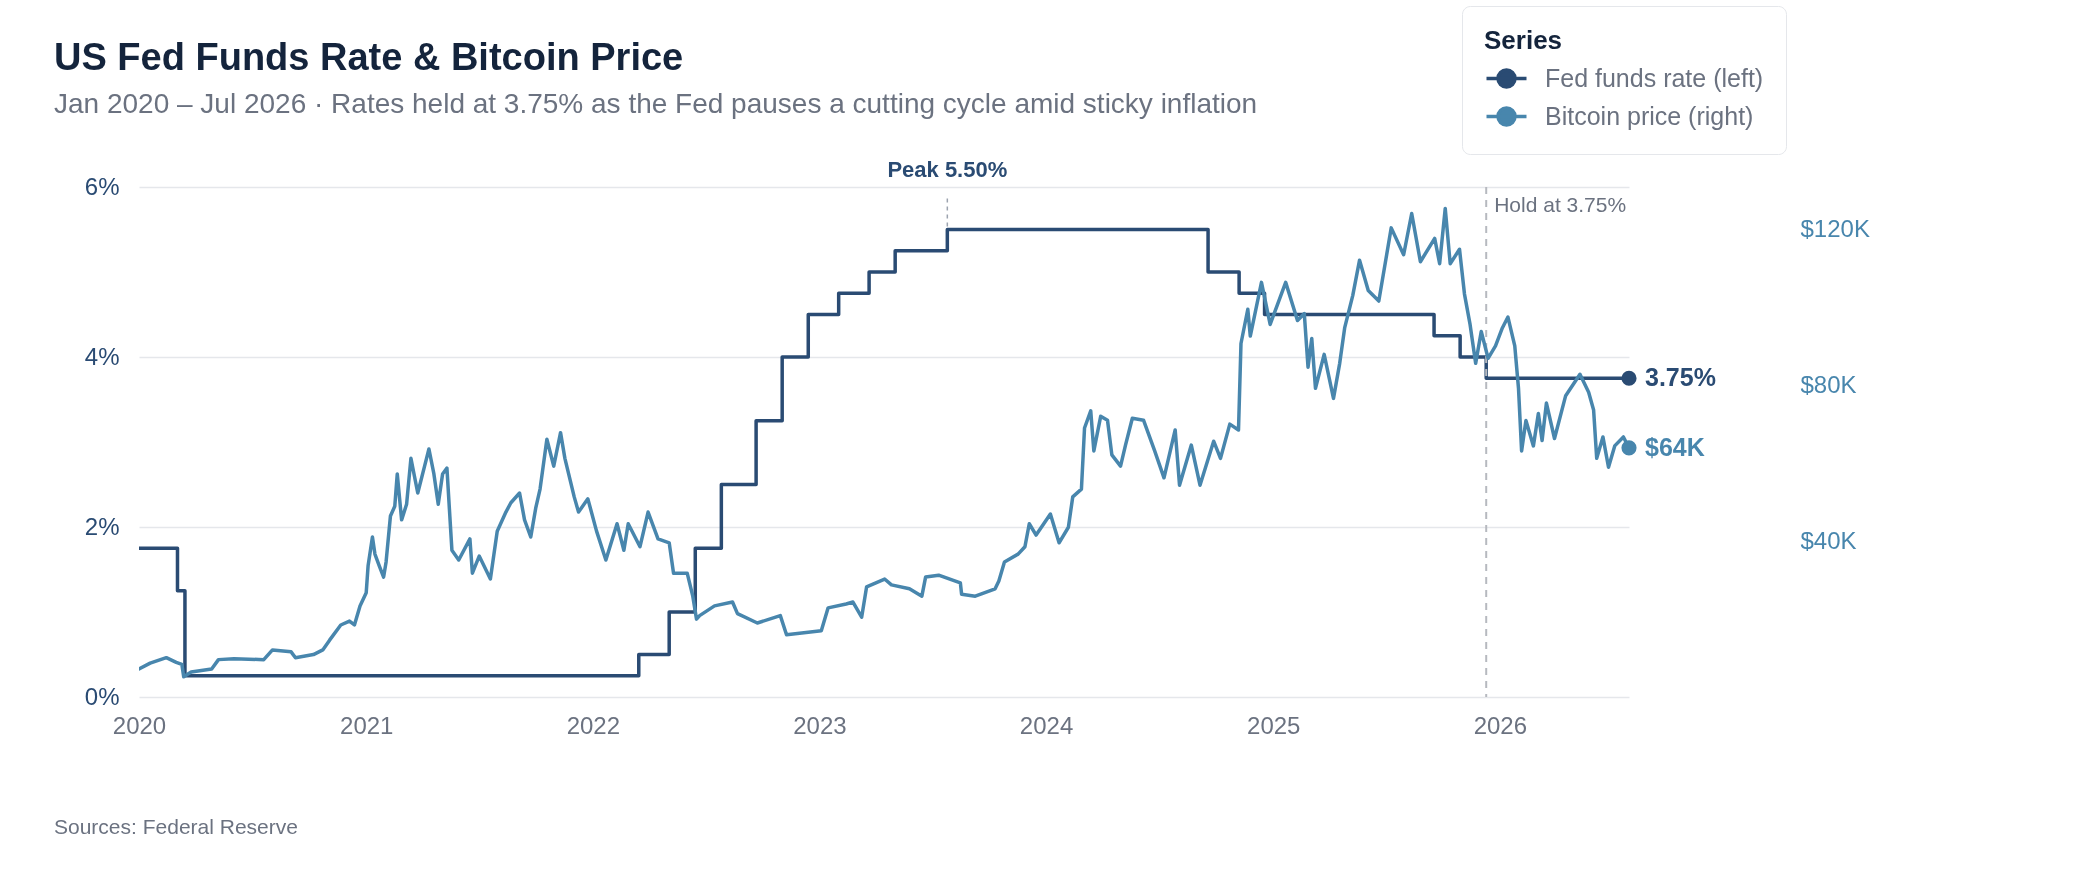 The width and height of the screenshot is (2078, 888). Describe the element at coordinates (102, 696) in the screenshot. I see `y-tick-label: 0%` at that location.